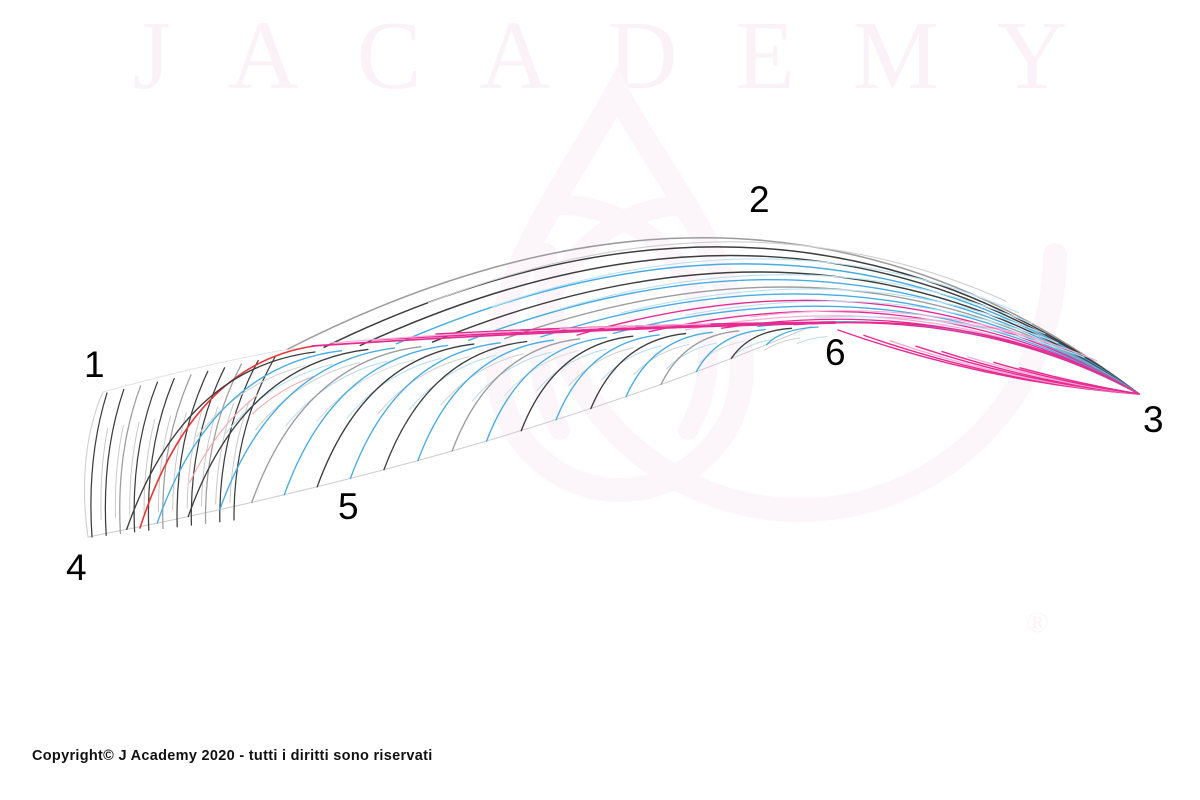 This screenshot has width=1200, height=800. Describe the element at coordinates (629, 55) in the screenshot. I see `watermark-text: JACADEMY` at that location.